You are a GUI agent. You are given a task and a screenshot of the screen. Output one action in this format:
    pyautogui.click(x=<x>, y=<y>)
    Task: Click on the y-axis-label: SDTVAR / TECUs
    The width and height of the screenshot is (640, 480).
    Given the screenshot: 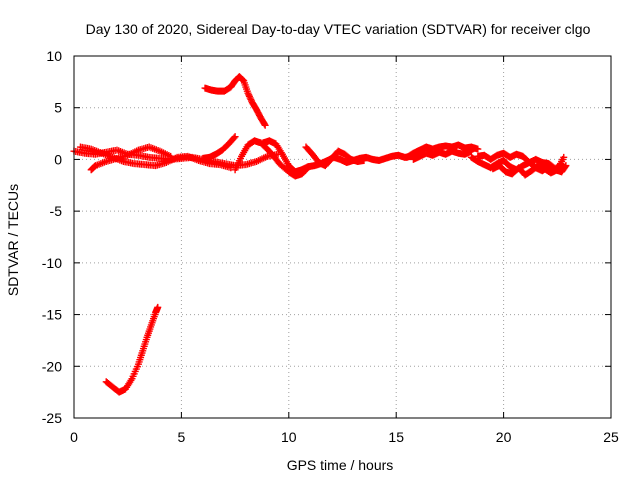 What is the action you would take?
    pyautogui.click(x=13, y=240)
    